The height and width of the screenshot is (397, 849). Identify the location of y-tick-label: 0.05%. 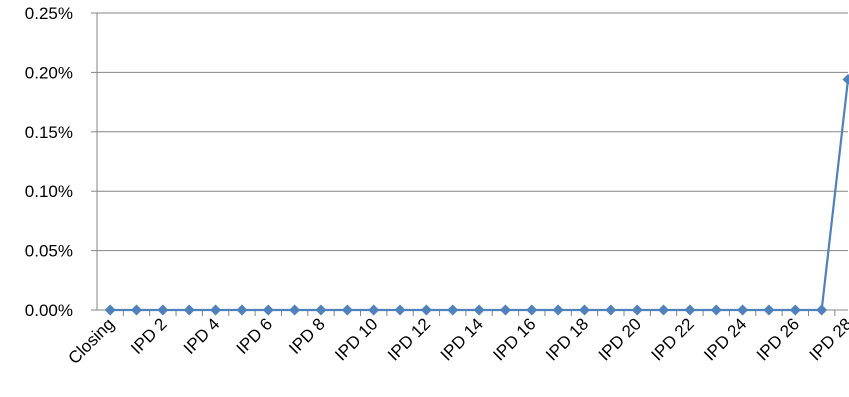
(49, 251).